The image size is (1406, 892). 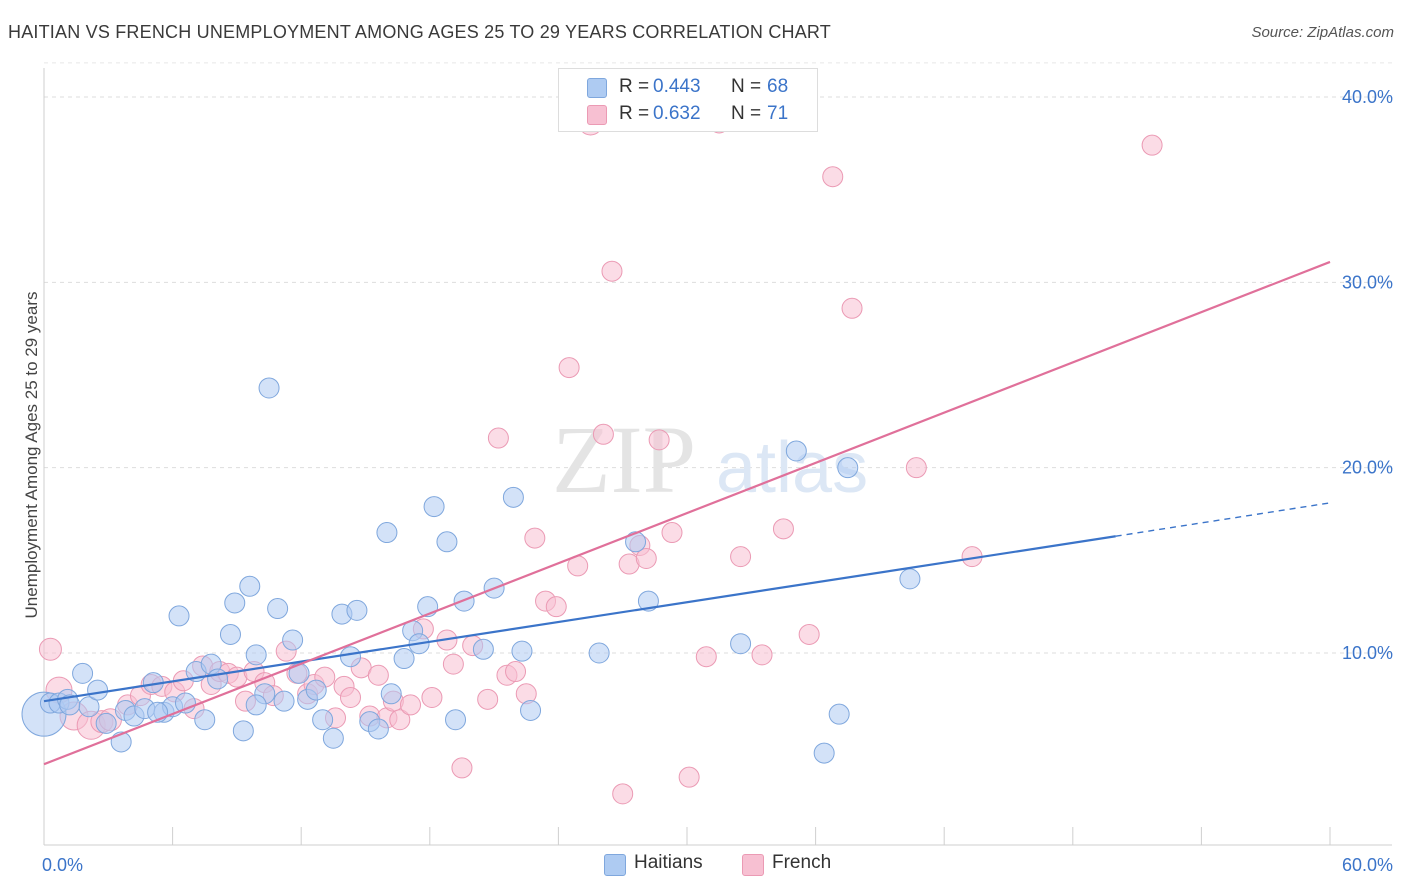 What do you see at coordinates (778, 113) in the screenshot?
I see `n-value: 71` at bounding box center [778, 113].